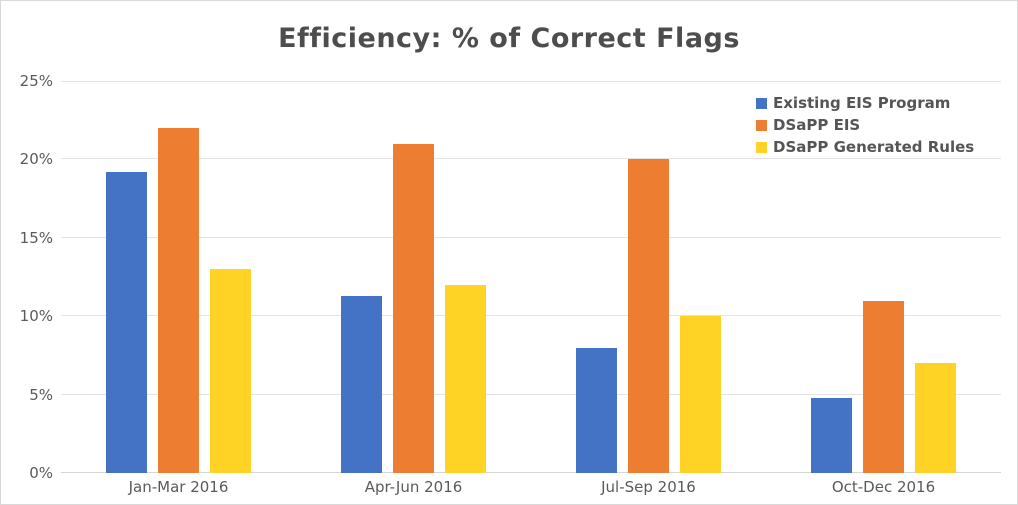  I want to click on legend-item: Existing EIS Program, so click(865, 103).